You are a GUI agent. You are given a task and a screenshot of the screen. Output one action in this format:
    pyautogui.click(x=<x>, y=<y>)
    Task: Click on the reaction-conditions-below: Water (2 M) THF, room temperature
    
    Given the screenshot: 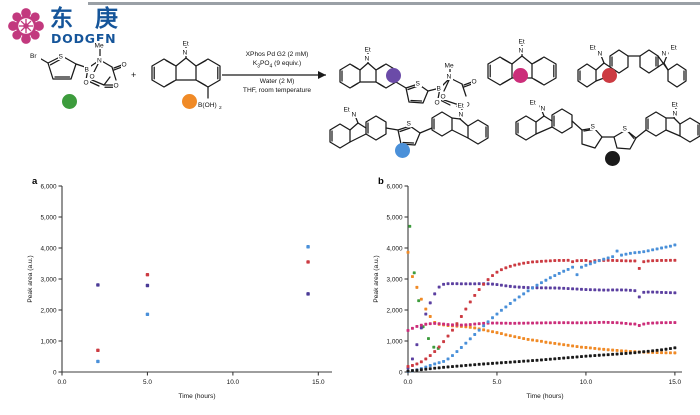 What is the action you would take?
    pyautogui.click(x=277, y=86)
    